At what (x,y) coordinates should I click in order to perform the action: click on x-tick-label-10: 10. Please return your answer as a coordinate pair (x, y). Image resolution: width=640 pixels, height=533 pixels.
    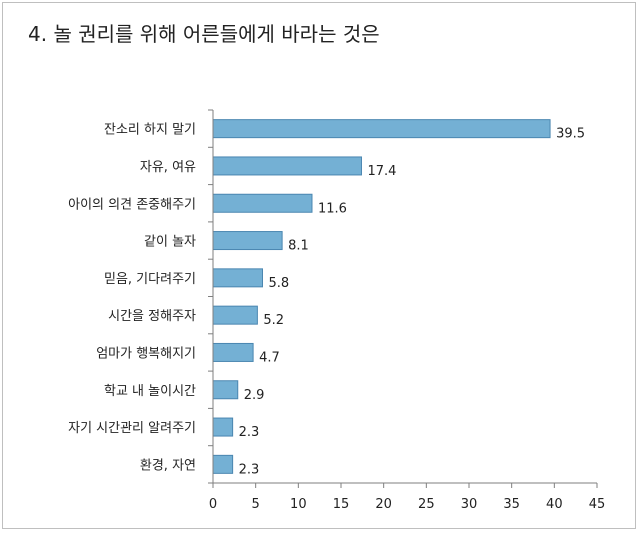
    Looking at the image, I should click on (298, 504).